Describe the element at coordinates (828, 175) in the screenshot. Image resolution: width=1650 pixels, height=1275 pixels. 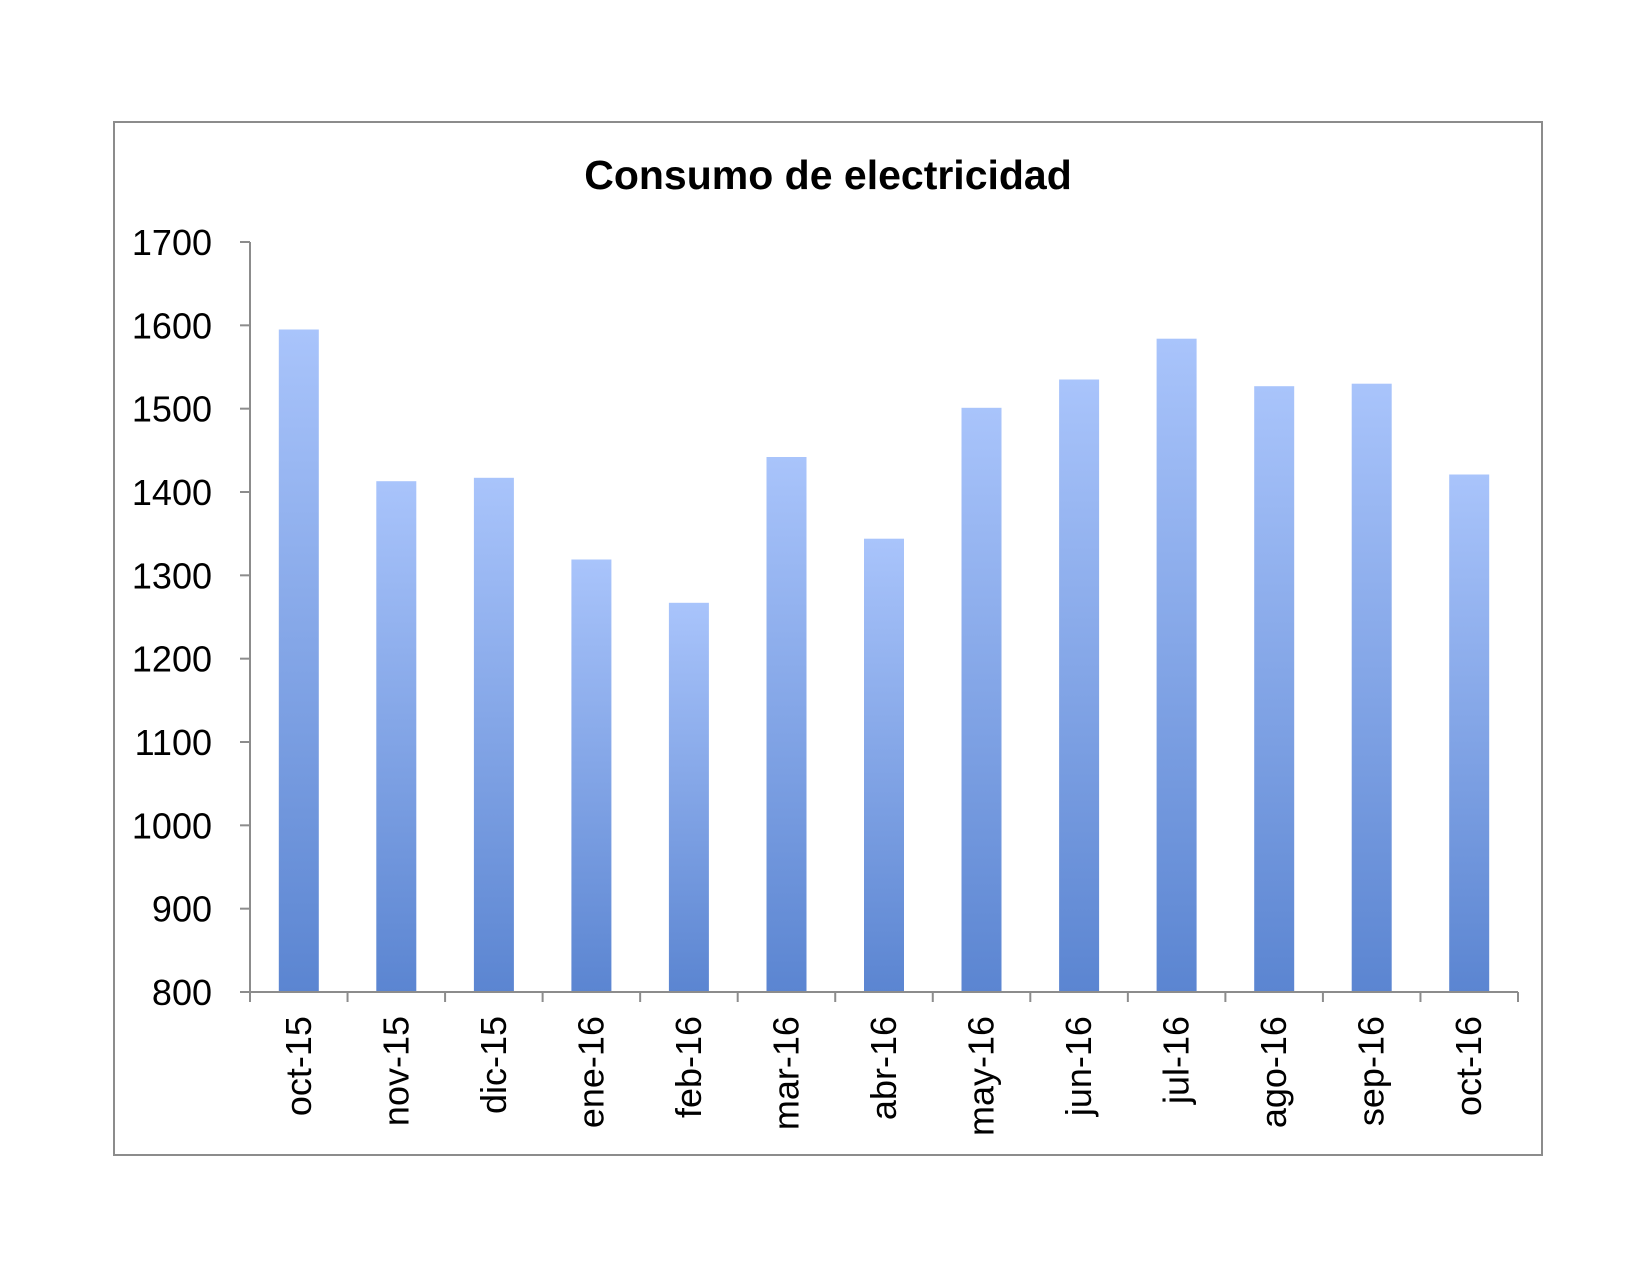
I see `chart-title: Consumo de electricidad` at that location.